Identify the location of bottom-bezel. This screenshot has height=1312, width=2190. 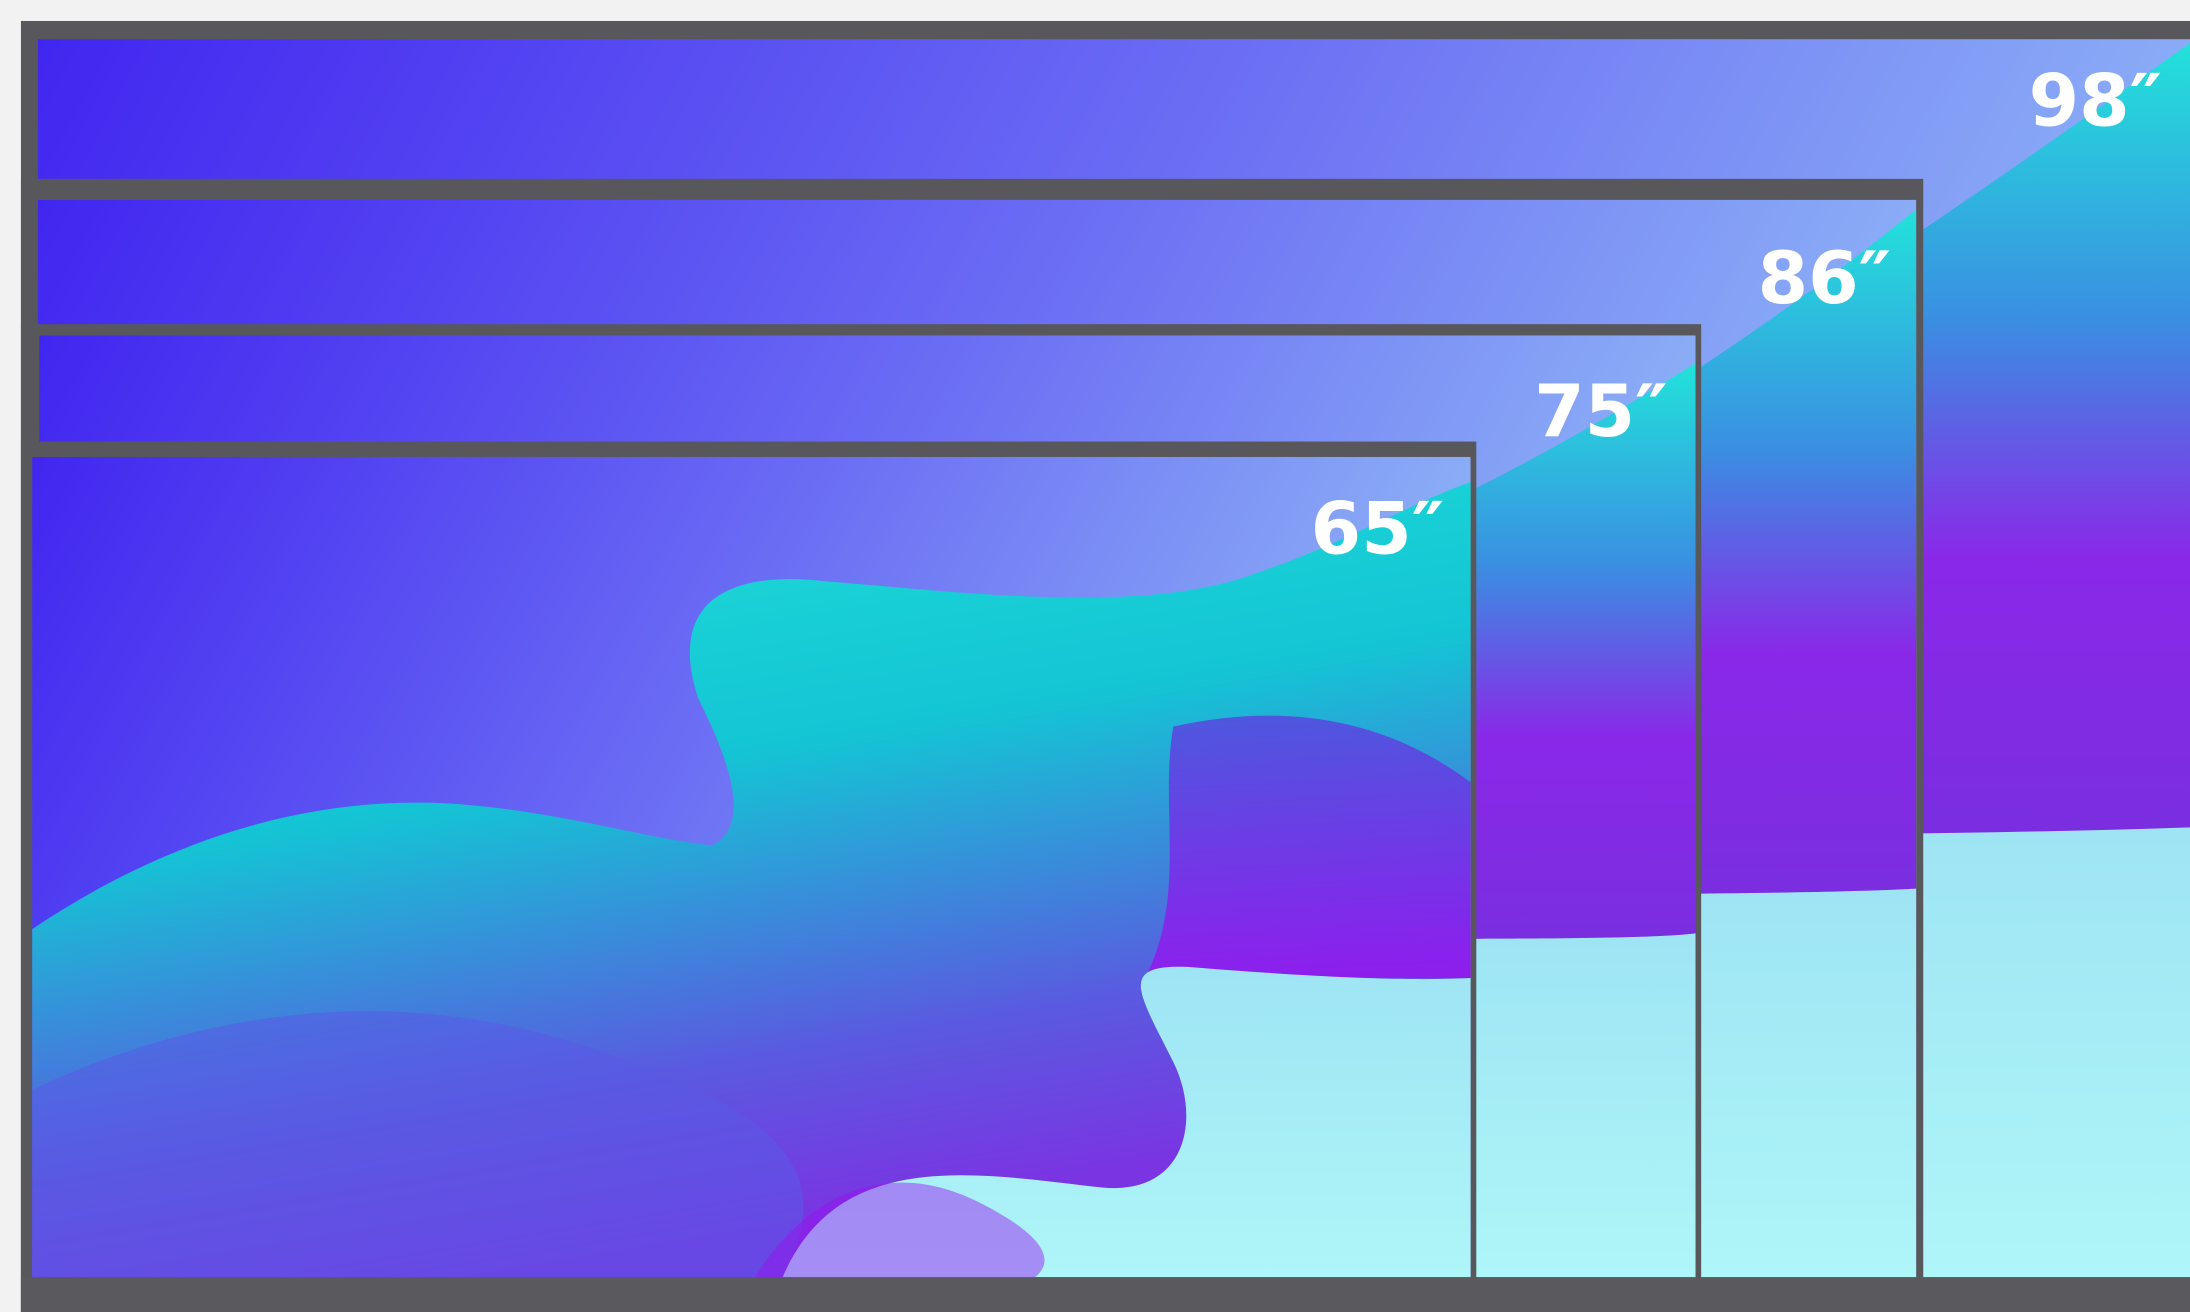
(1105, 1294).